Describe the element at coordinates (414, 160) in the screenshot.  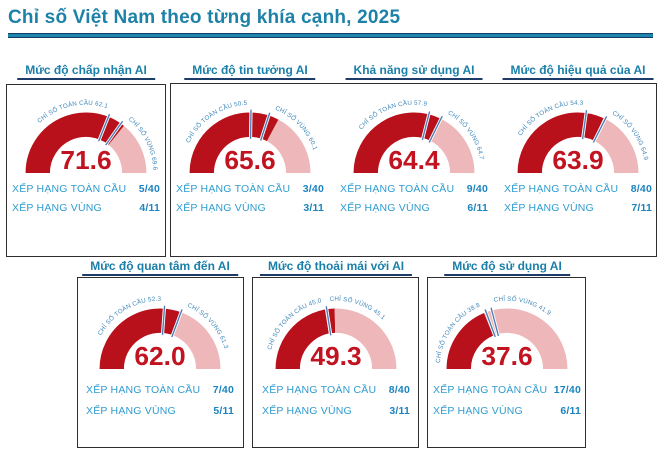
I see `svg-text: 64.4` at that location.